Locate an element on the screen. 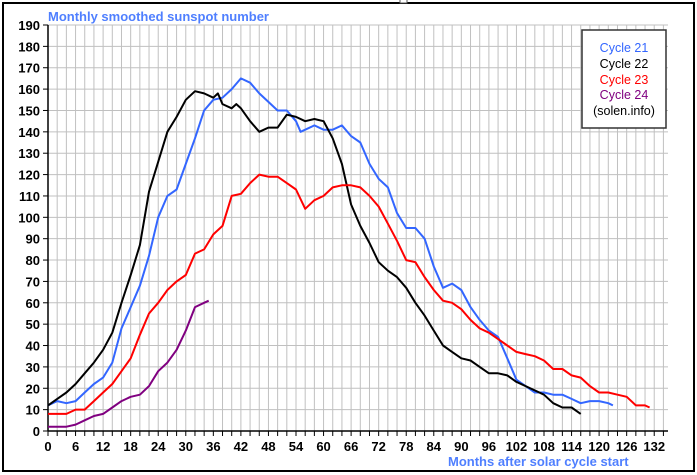 The image size is (697, 475). x-tick-label: 30 is located at coordinates (186, 446).